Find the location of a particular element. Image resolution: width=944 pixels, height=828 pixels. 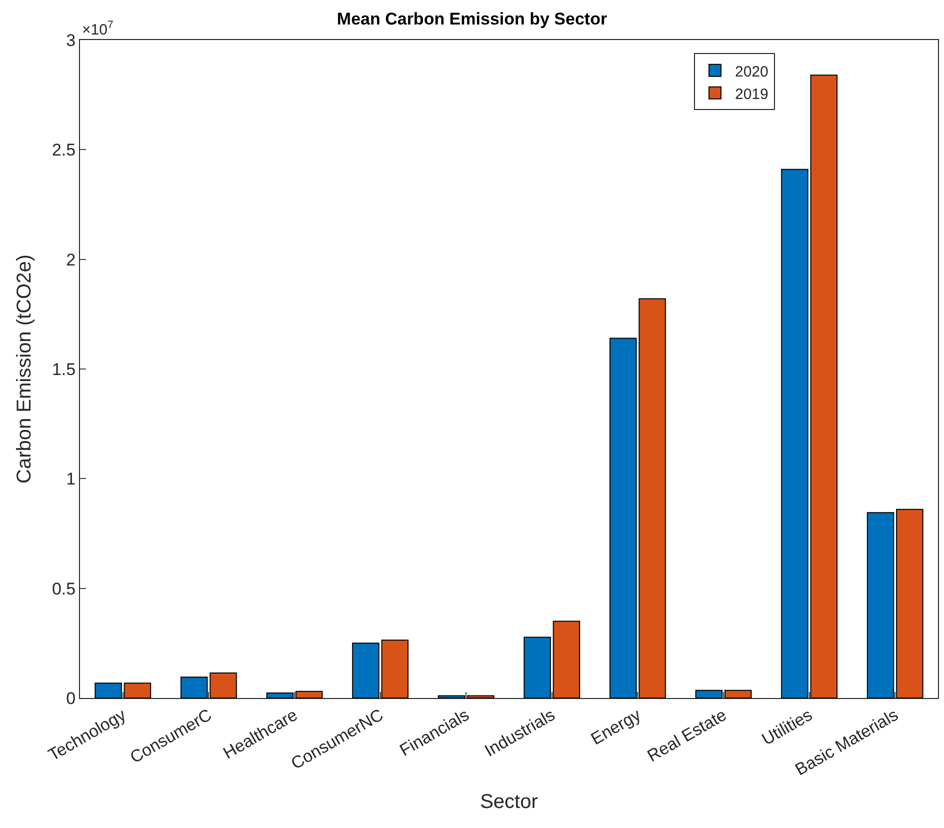

y-tick-label: 1 is located at coordinates (71, 479).